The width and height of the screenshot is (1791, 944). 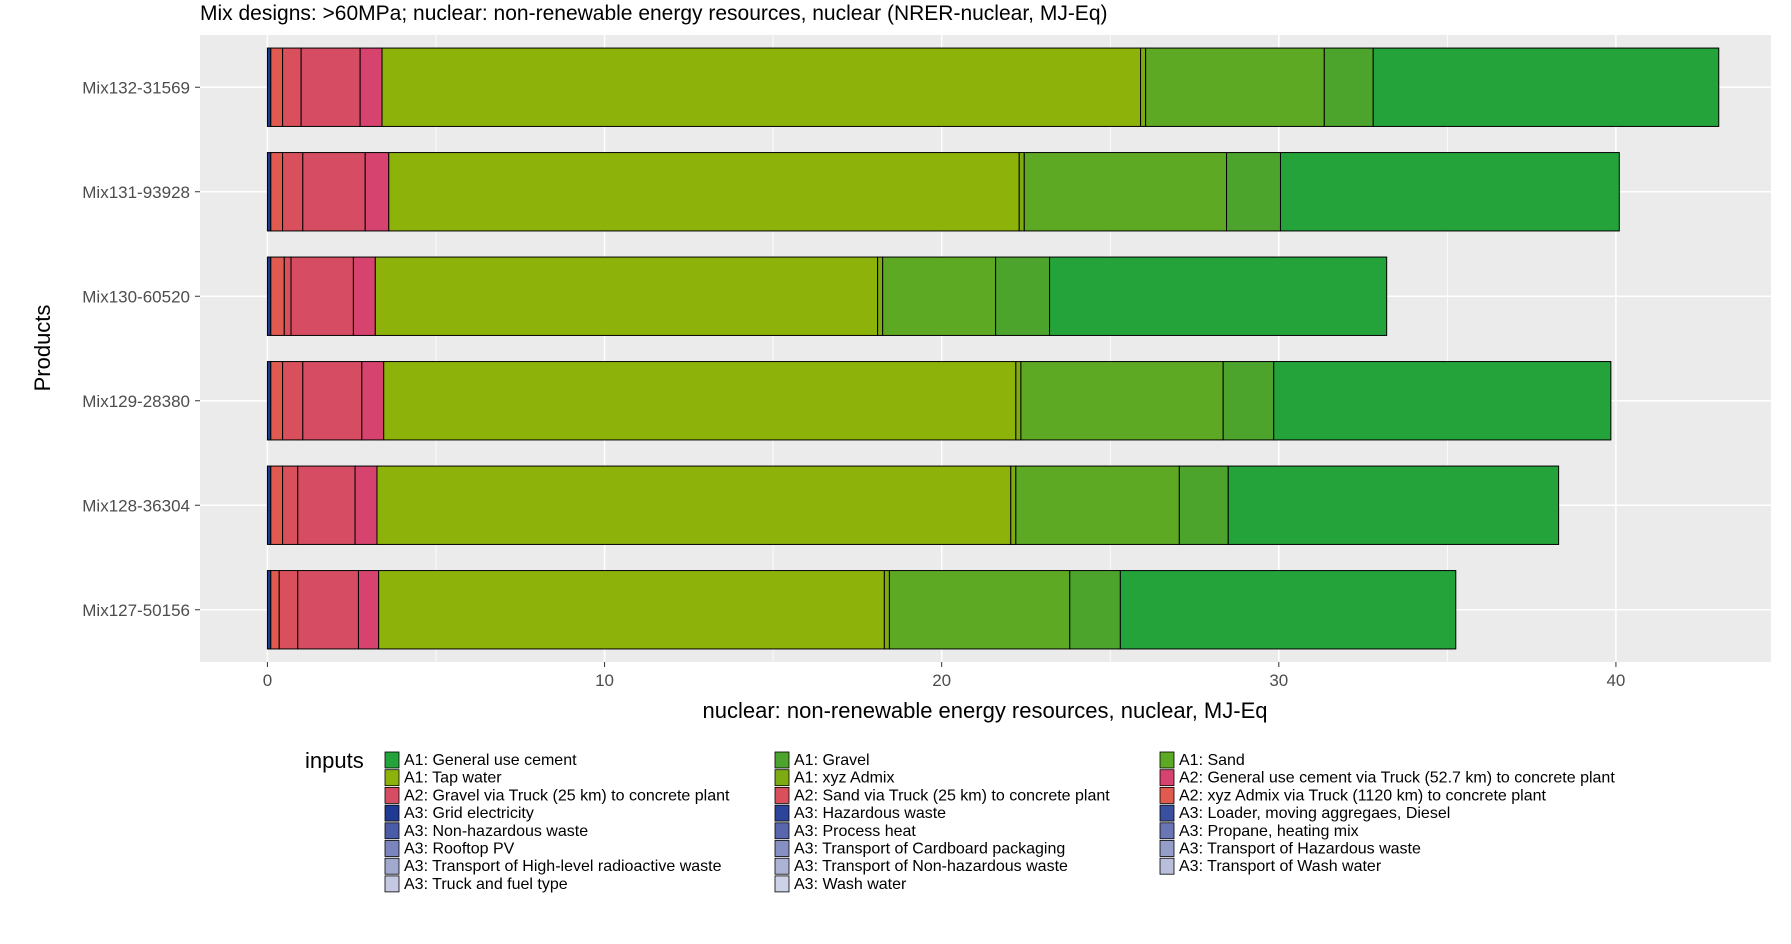 I want to click on legend-item: A3: Wash water, so click(x=840, y=884).